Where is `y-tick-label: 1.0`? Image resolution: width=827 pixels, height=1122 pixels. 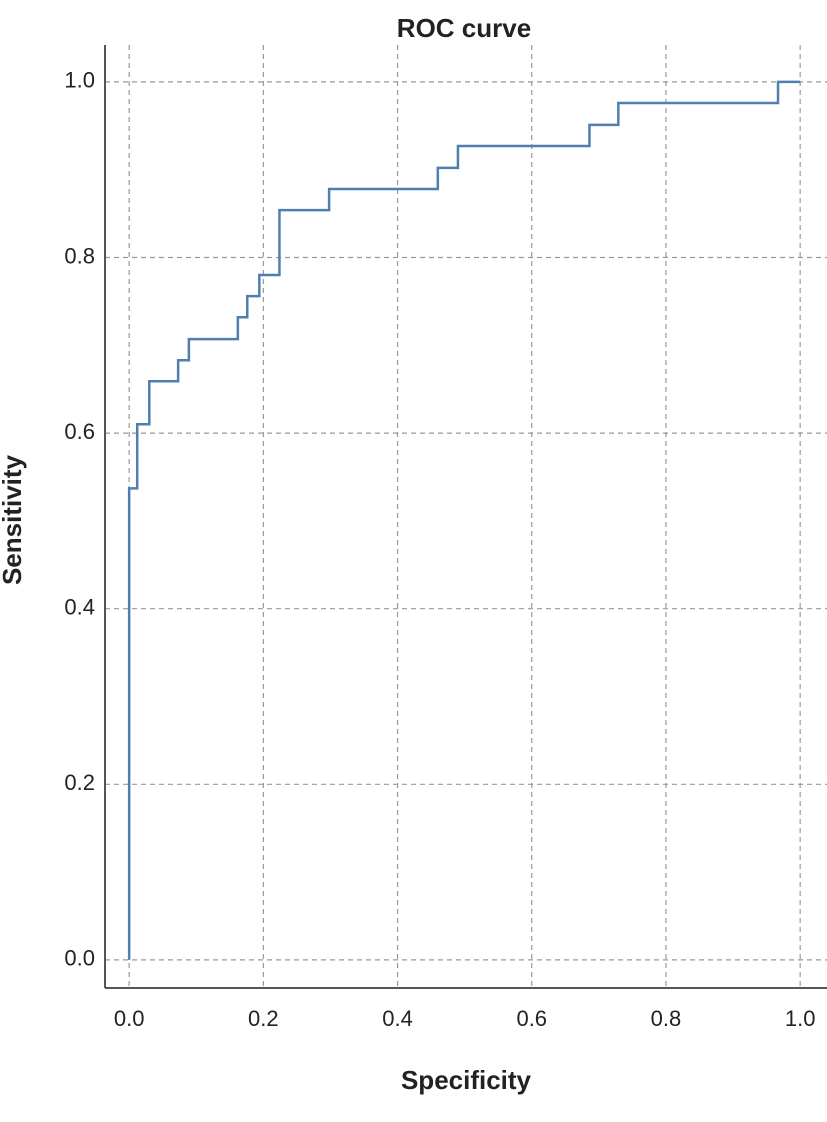 y-tick-label: 1.0 is located at coordinates (79, 80).